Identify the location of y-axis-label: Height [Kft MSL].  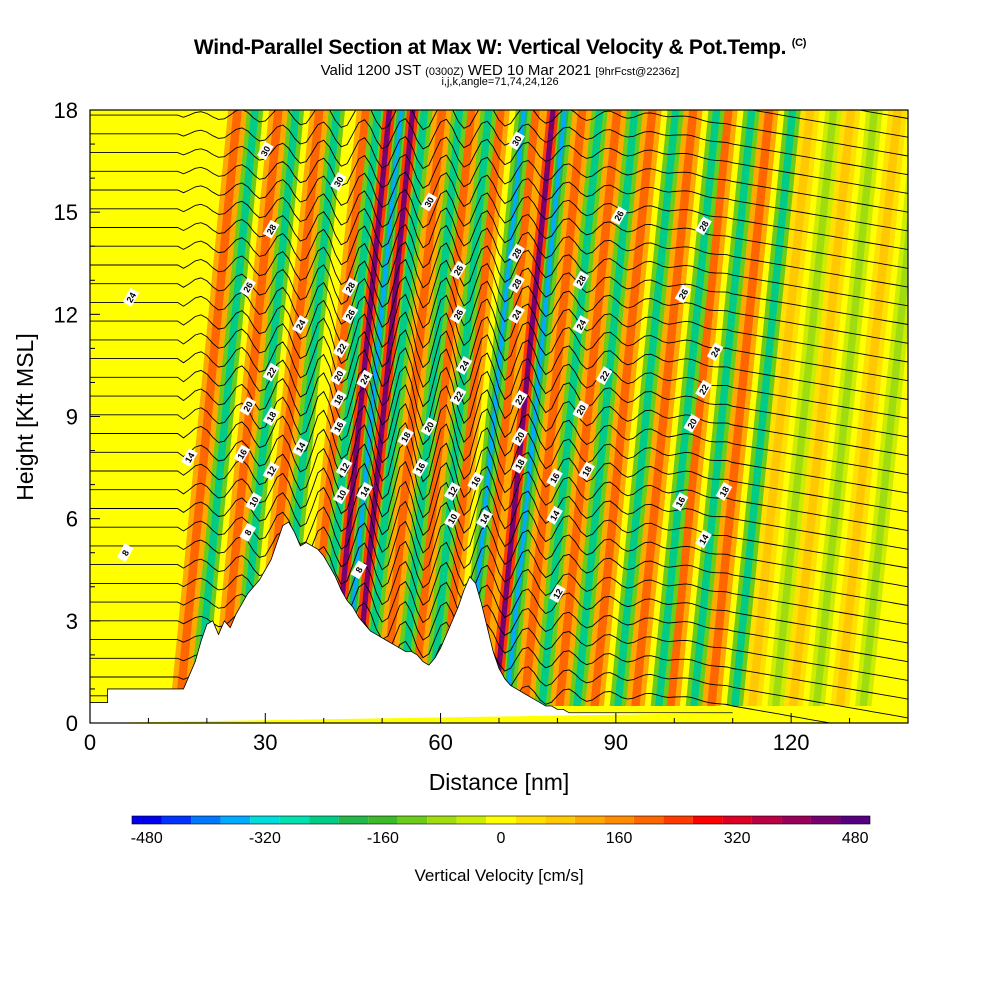
(25, 416).